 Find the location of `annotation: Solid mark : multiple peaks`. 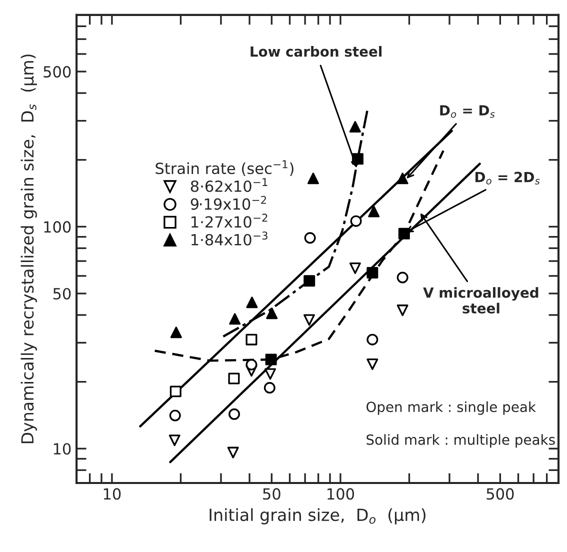

annotation: Solid mark : multiple peaks is located at coordinates (460, 441).